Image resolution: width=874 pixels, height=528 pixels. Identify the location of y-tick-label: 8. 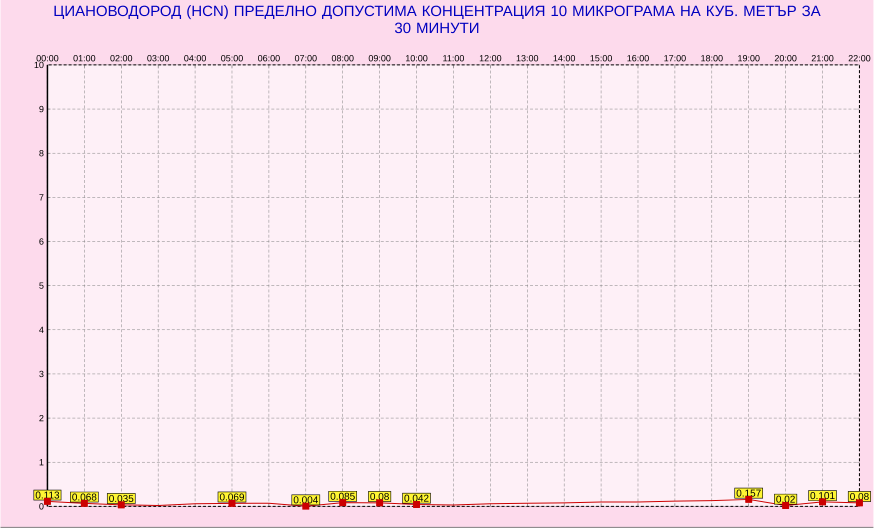
(41, 153).